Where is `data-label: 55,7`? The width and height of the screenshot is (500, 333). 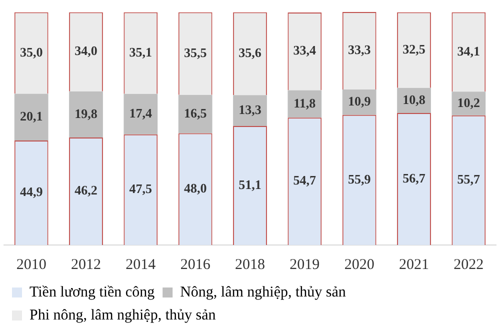 data-label: 55,7 is located at coordinates (469, 179).